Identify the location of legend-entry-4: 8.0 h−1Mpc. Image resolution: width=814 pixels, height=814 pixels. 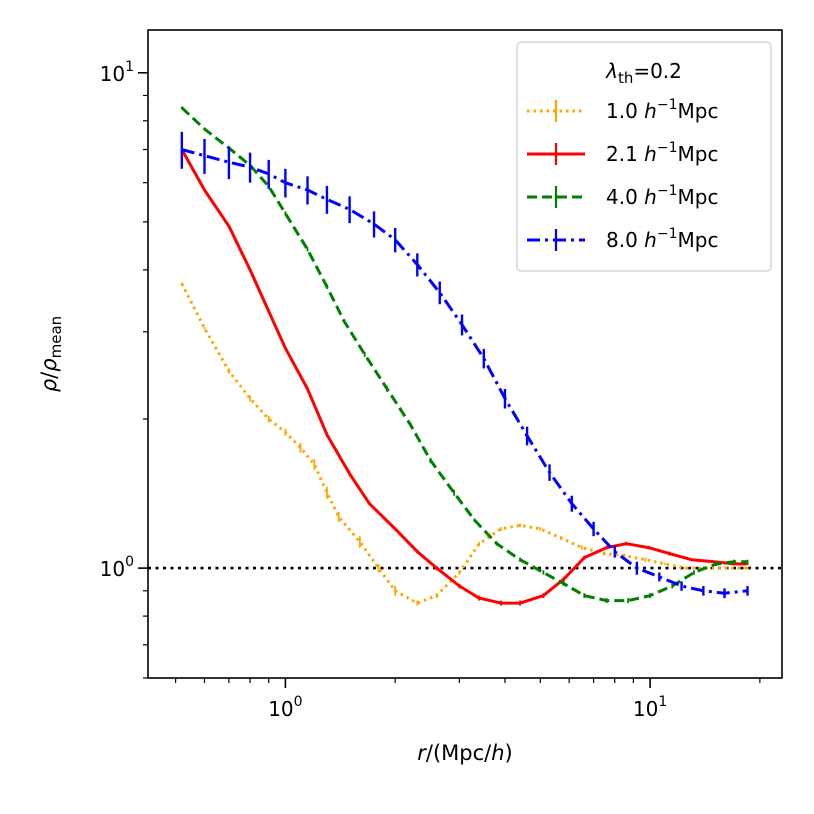
(622, 239).